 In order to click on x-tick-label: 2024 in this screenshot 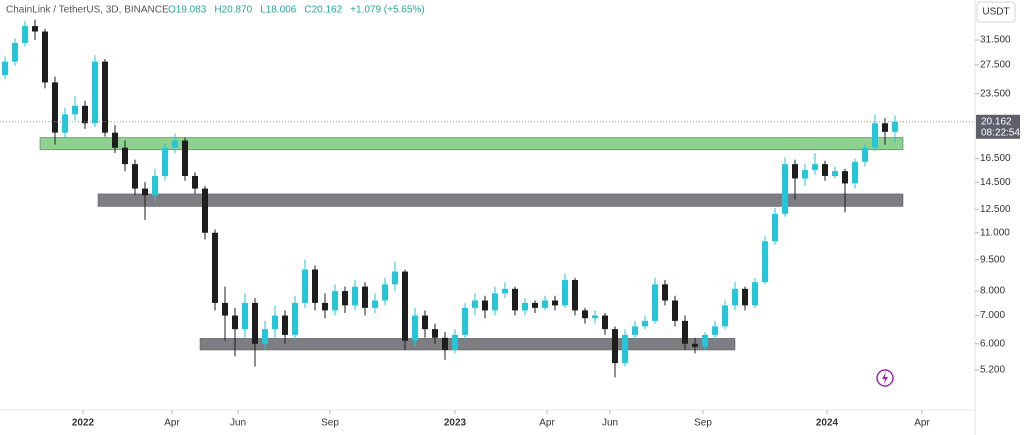, I will do `click(827, 423)`.